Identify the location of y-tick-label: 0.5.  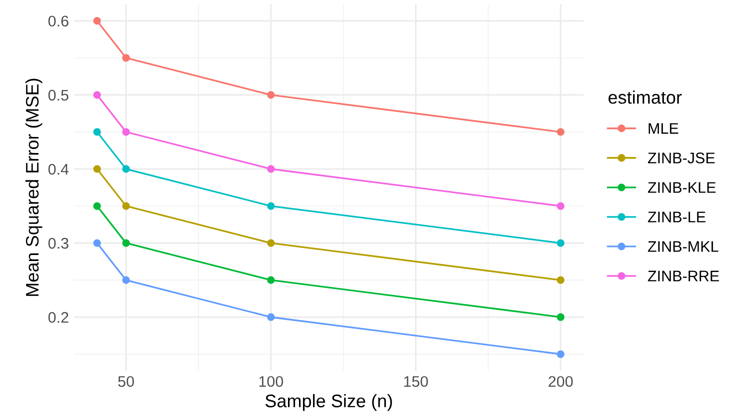
(58, 95).